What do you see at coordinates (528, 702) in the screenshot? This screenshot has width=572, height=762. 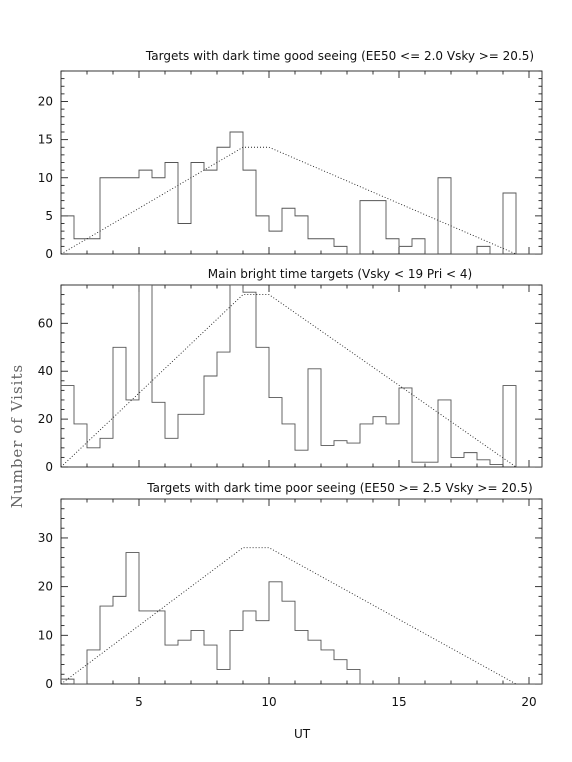 I see `x-tick-label: 20` at bounding box center [528, 702].